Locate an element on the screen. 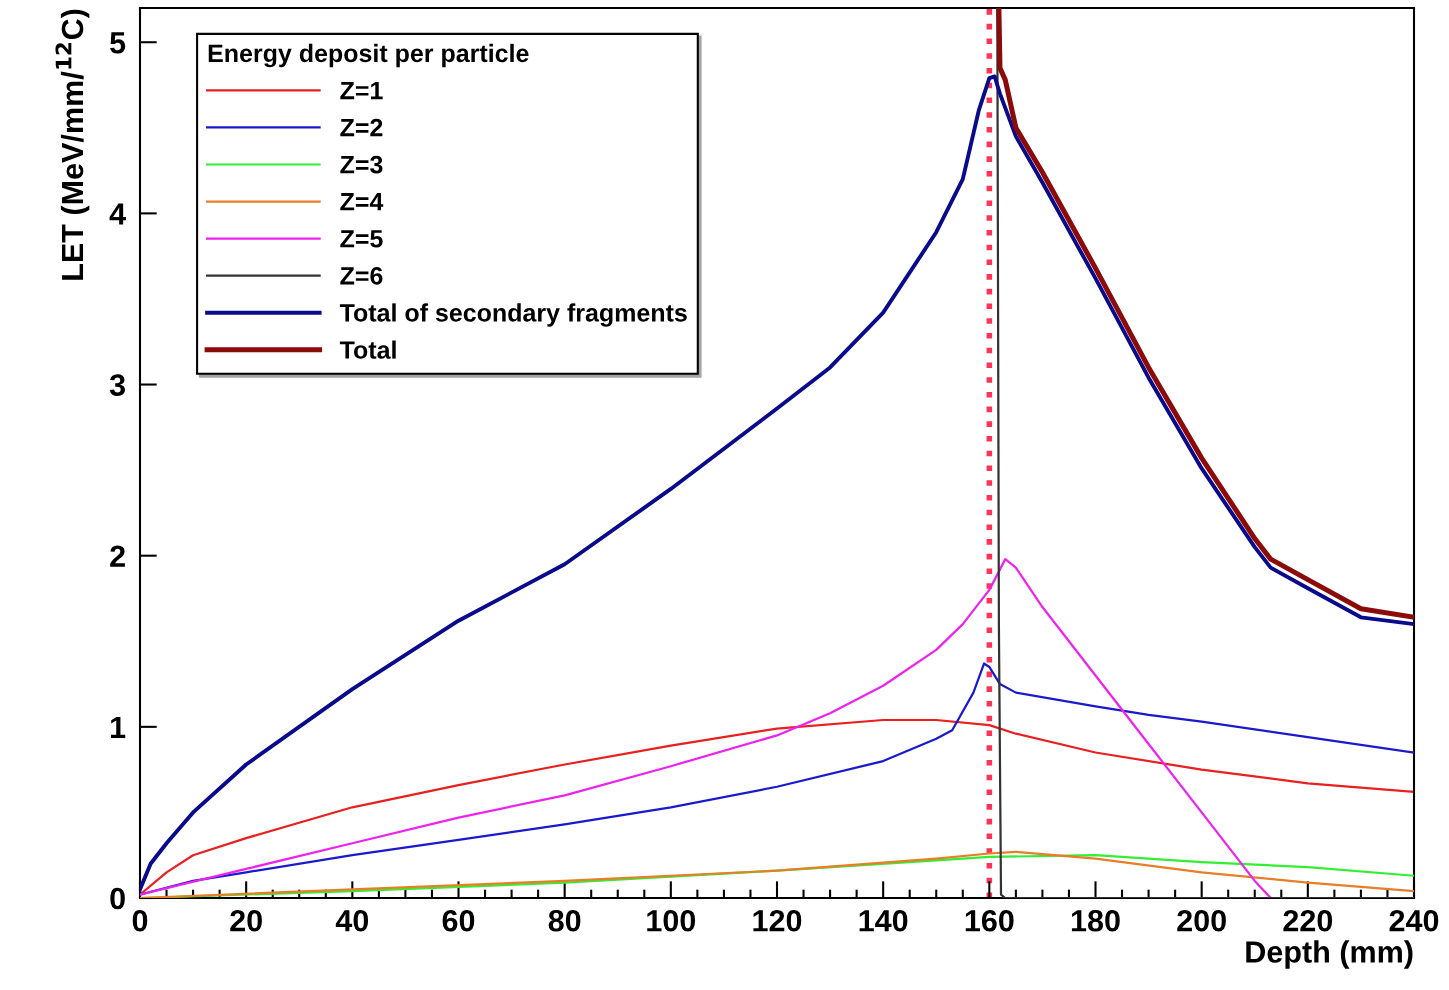 The image size is (1449, 990). y-tick-label: 4 is located at coordinates (117, 214).